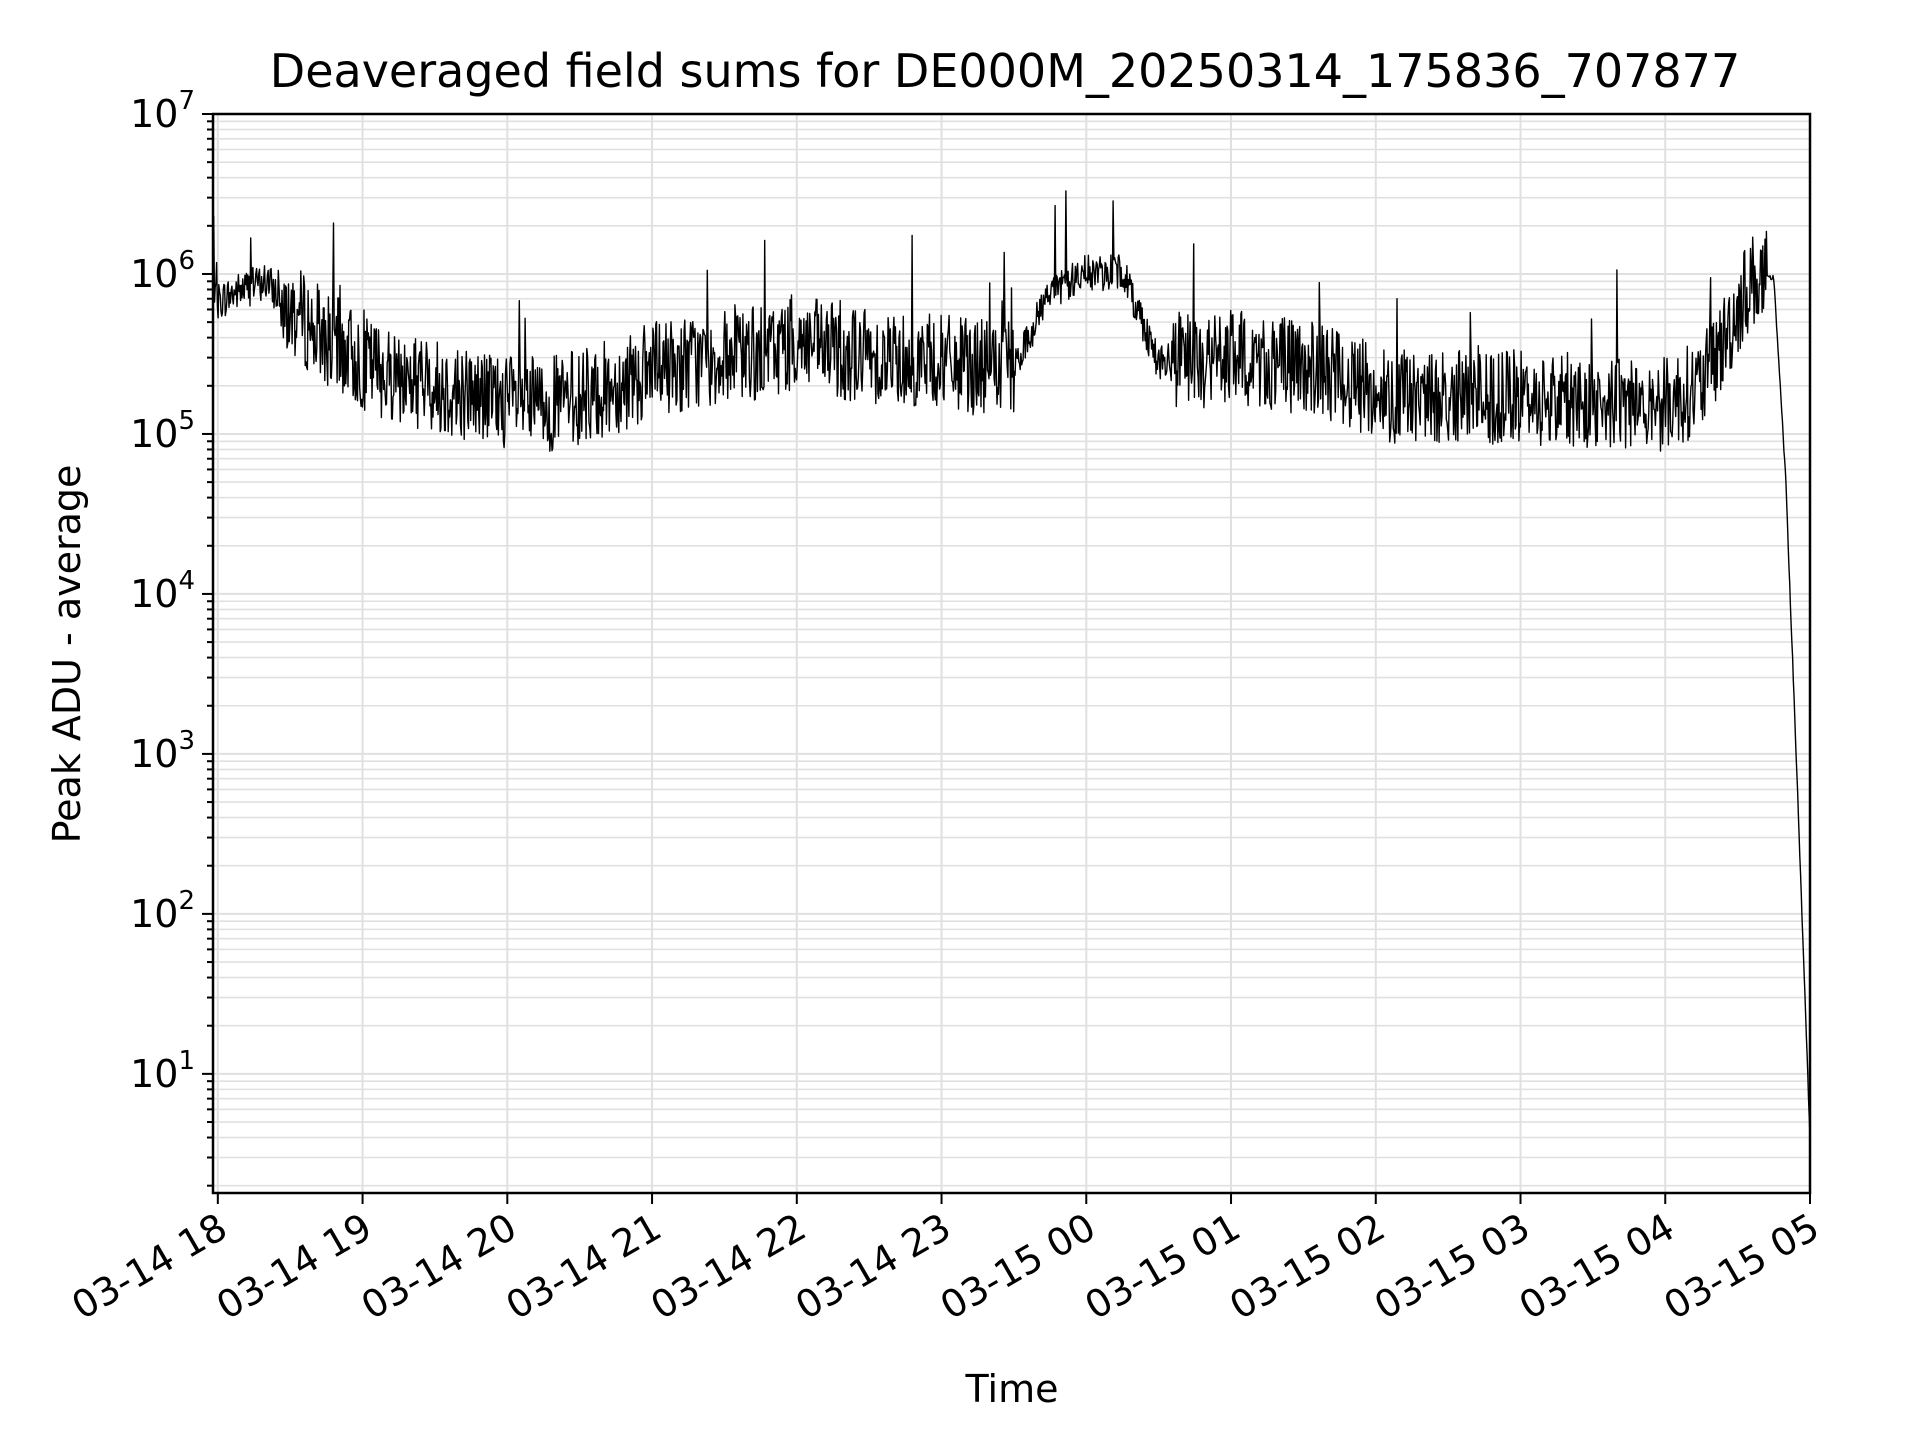 This screenshot has width=1920, height=1440. Describe the element at coordinates (171, 636) in the screenshot. I see `y-axis: 10¹ 10² 10³ 10⁴ 10⁵ 10⁶ 10⁷` at that location.